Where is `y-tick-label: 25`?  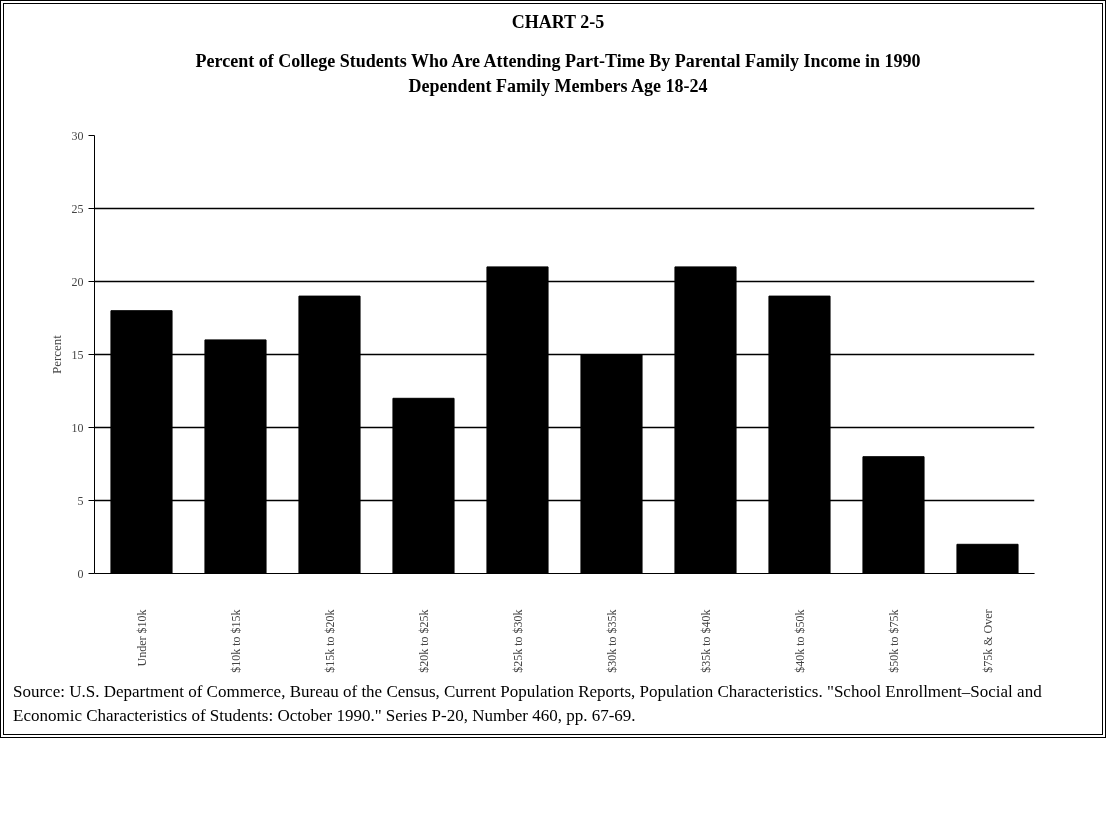 y-tick-label: 25 is located at coordinates (77, 208).